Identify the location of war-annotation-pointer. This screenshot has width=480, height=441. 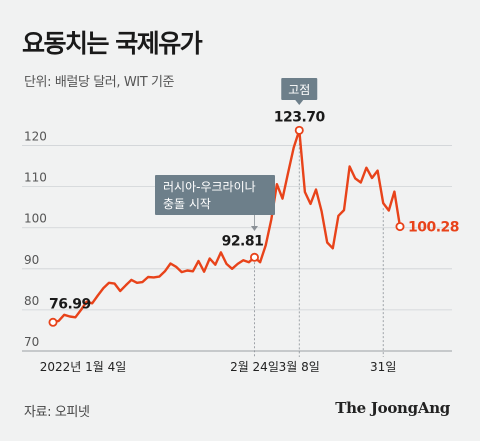
(254, 228).